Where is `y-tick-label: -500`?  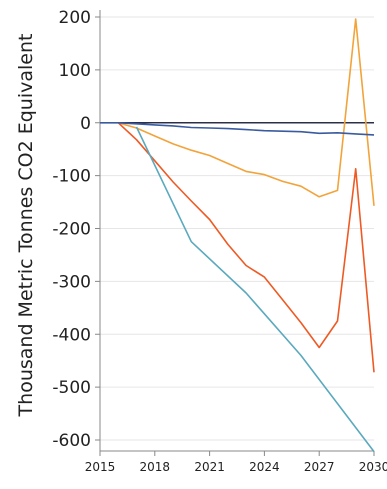
y-tick-label: -500 is located at coordinates (71, 388).